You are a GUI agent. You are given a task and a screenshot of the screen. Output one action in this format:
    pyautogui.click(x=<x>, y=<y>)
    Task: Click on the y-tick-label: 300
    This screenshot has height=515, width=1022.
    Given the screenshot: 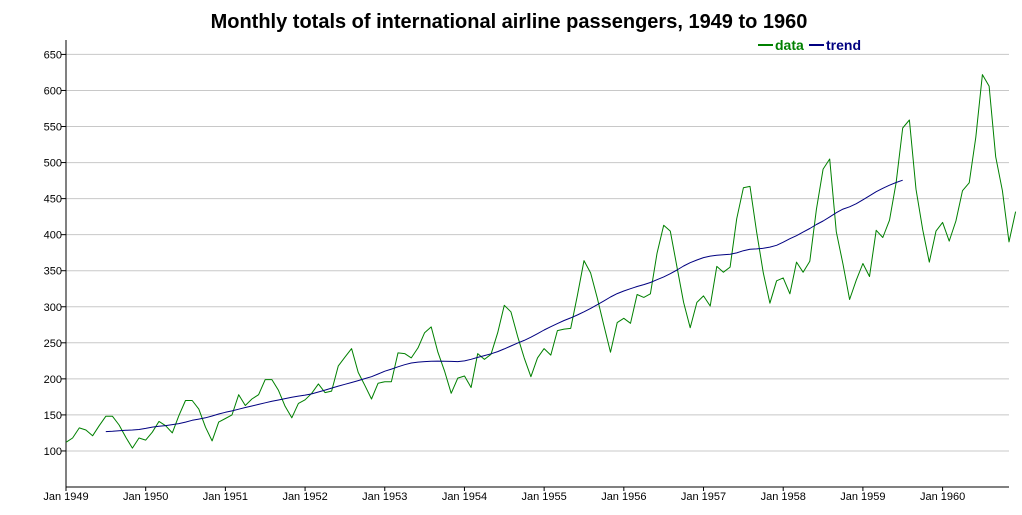 What is the action you would take?
    pyautogui.click(x=53, y=308)
    